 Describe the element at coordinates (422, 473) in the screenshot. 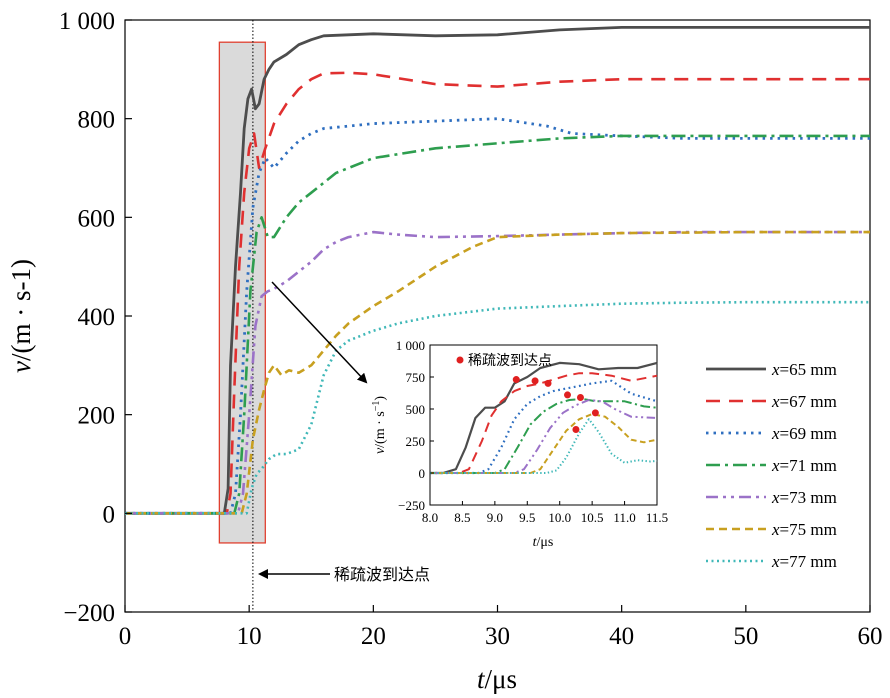

I see `inset-y-tick-label: 0` at that location.